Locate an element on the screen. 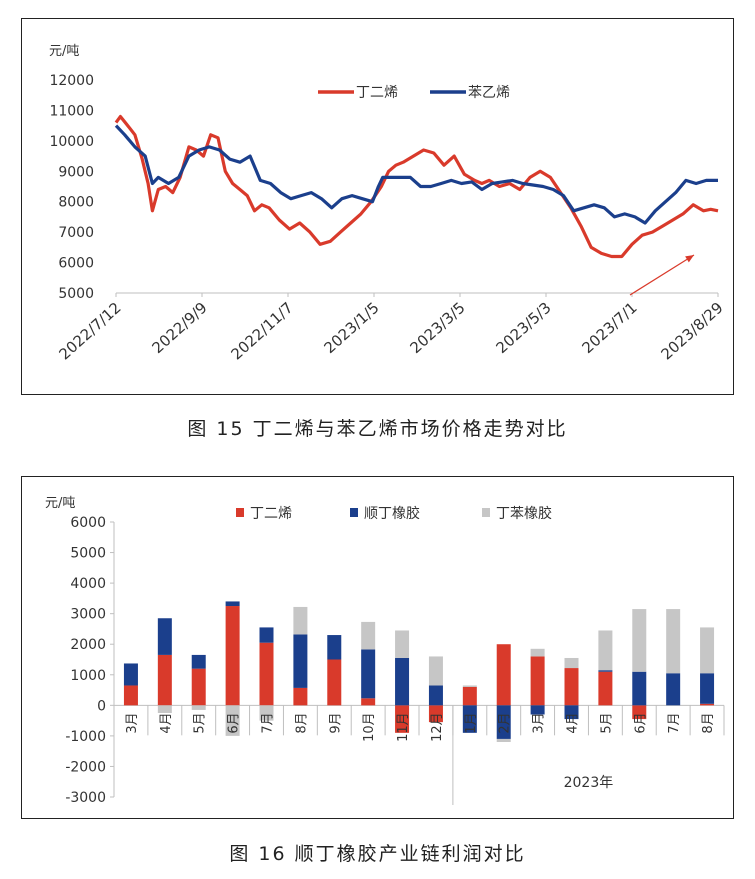  y-tick-label: 4000 is located at coordinates (88, 584).